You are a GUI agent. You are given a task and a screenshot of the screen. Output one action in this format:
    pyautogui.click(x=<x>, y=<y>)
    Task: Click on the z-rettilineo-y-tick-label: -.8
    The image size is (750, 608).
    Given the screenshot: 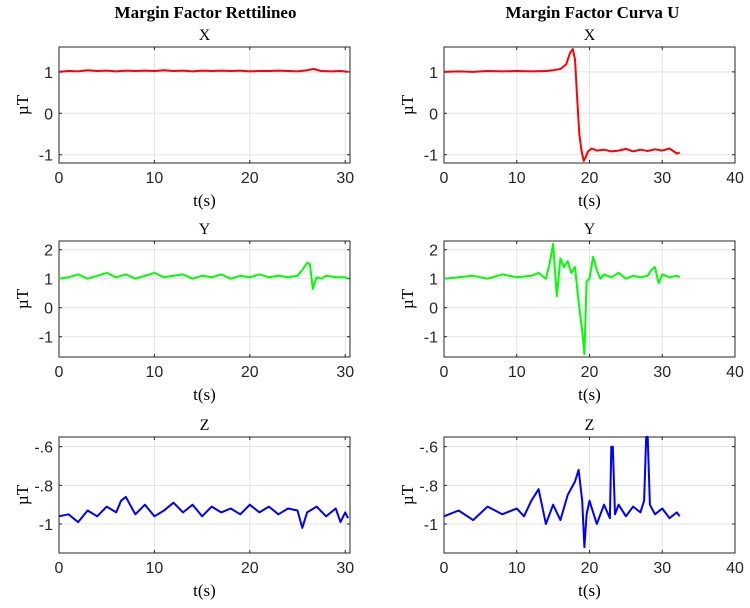 What is the action you would take?
    pyautogui.click(x=43, y=486)
    